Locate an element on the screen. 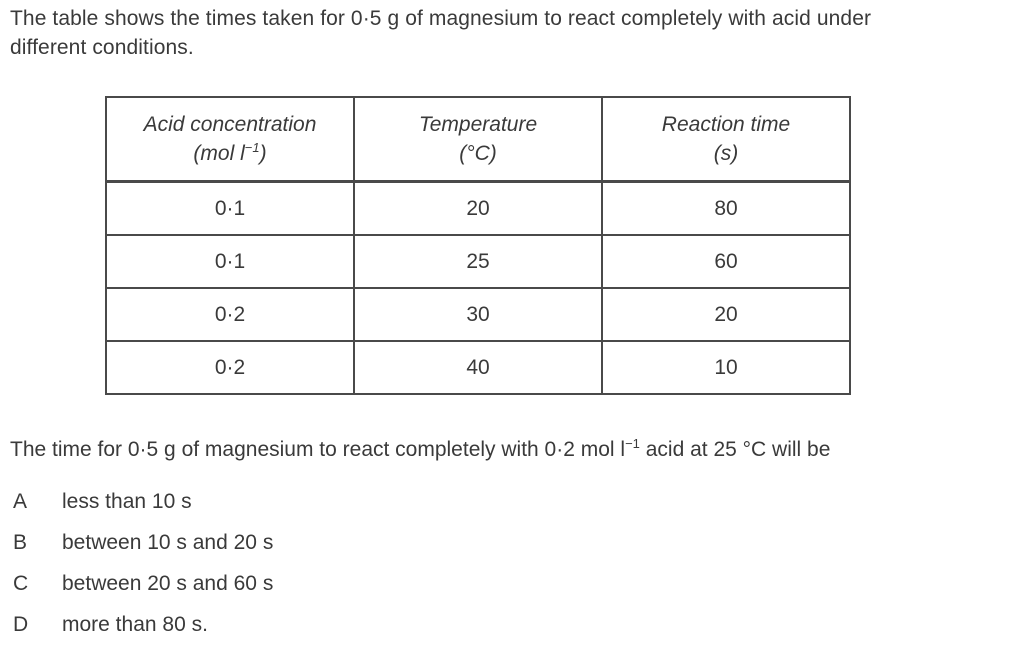 The image size is (1024, 654). cell-temperature: 25 is located at coordinates (478, 261).